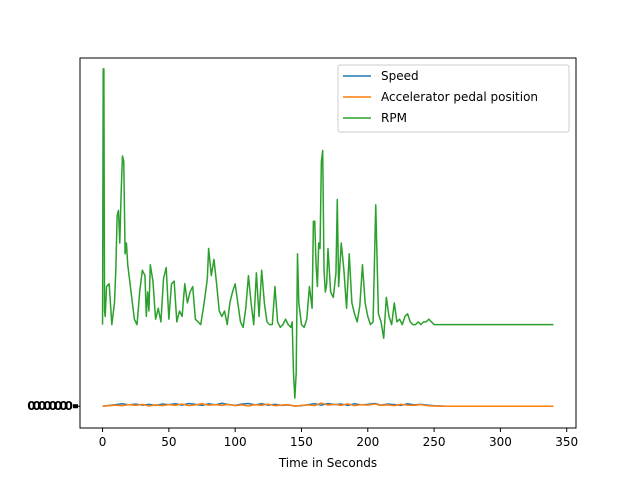 This screenshot has width=640, height=480. I want to click on x-axis: 0 50 100 150 200 250 300 350, so click(338, 438).